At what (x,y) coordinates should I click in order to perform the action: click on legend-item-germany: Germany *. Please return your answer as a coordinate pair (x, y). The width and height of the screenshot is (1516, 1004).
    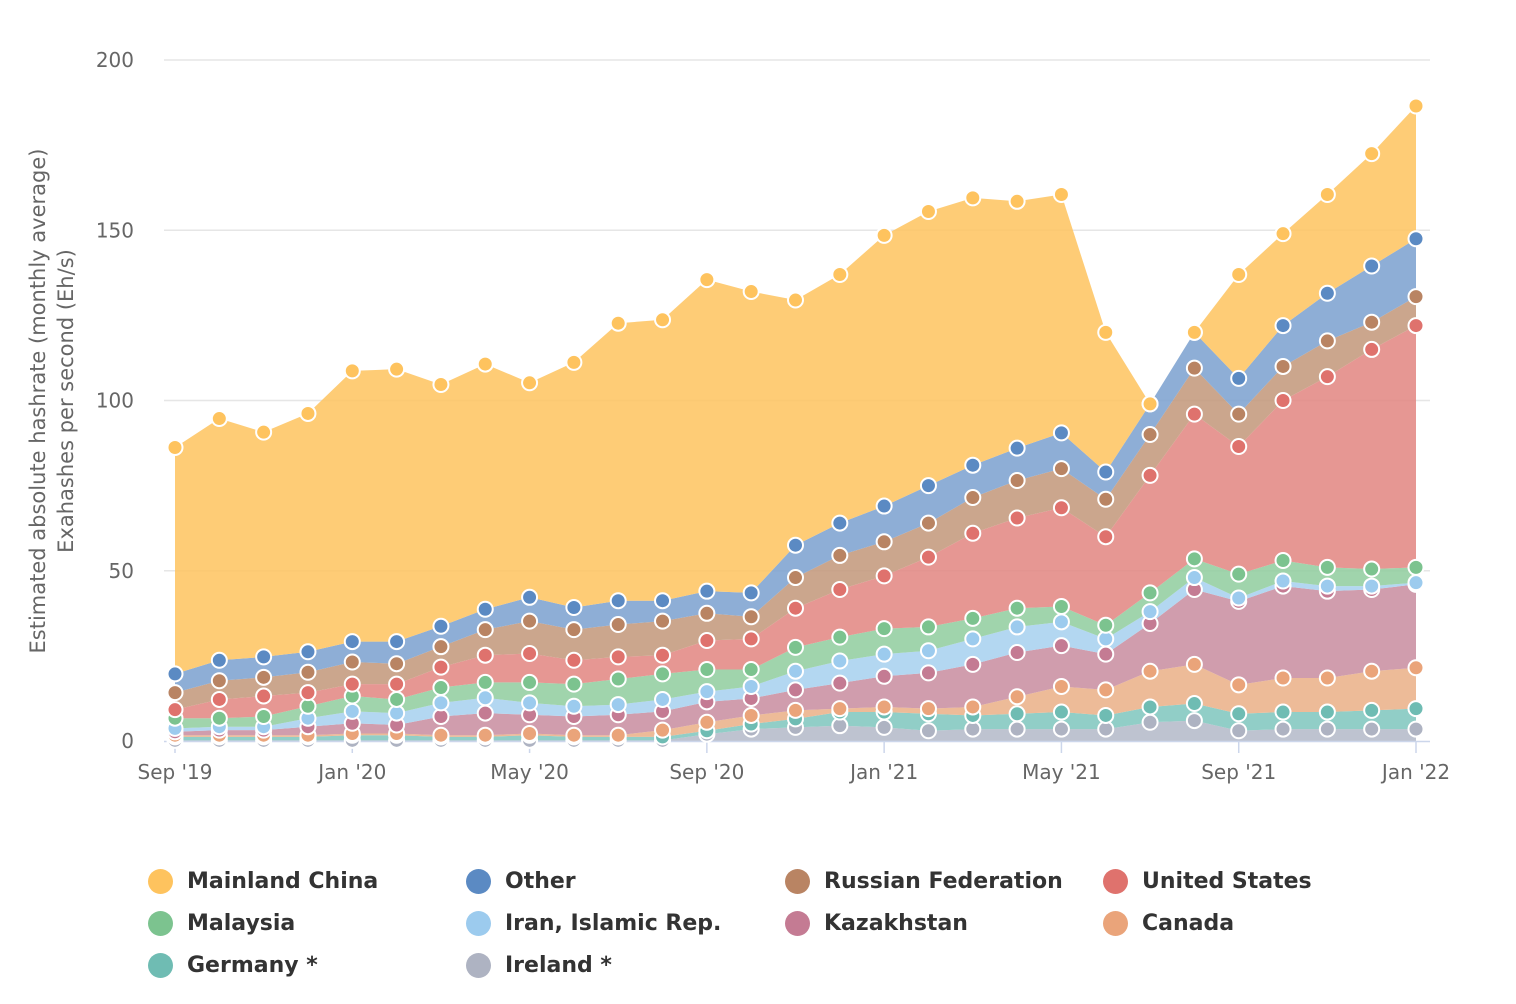
    Looking at the image, I should click on (233, 965).